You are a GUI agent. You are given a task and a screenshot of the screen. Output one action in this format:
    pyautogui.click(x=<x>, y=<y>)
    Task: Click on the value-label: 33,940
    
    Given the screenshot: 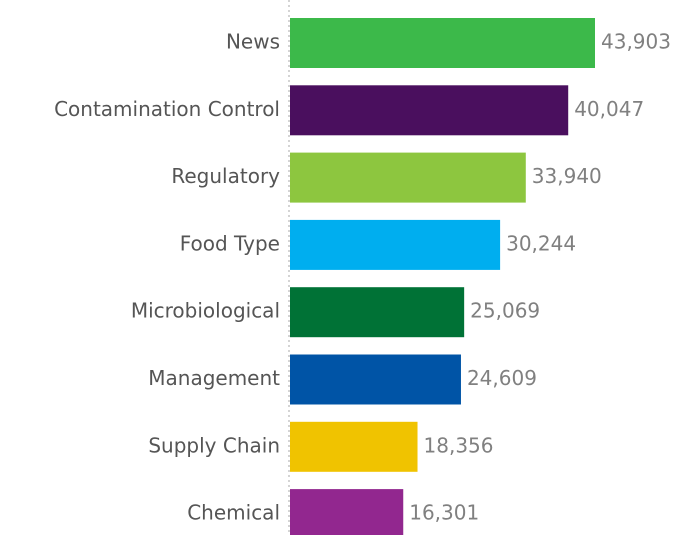 What is the action you would take?
    pyautogui.click(x=567, y=176)
    